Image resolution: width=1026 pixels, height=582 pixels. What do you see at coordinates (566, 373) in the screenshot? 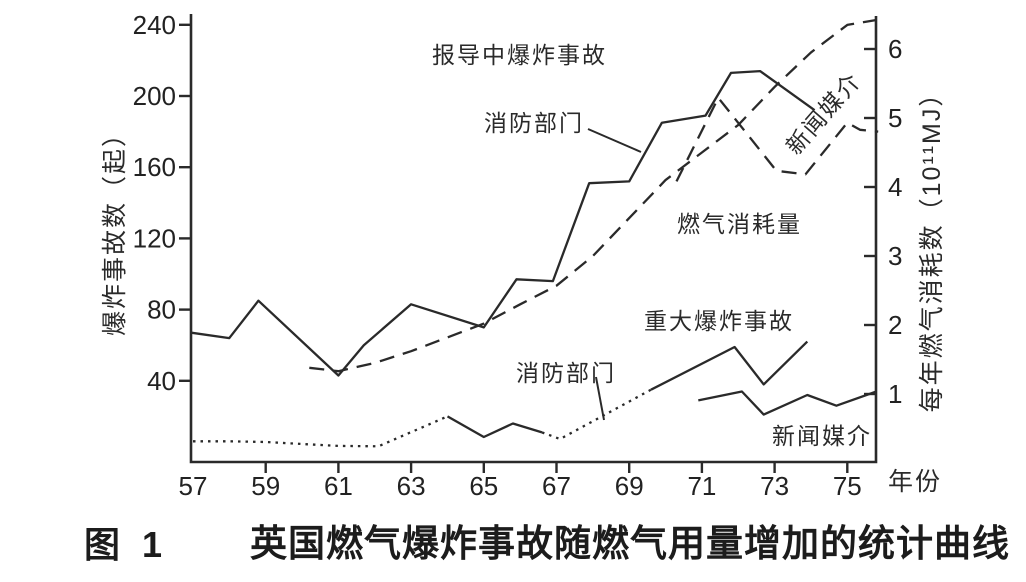
I see `annotation-fire-dept-bottom: 消防部门` at bounding box center [566, 373].